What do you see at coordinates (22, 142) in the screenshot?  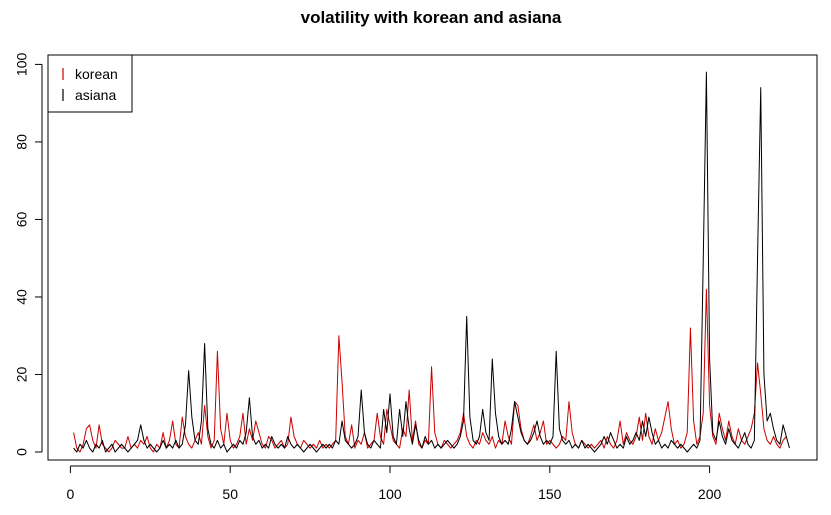 I see `y-tick-label: 80` at bounding box center [22, 142].